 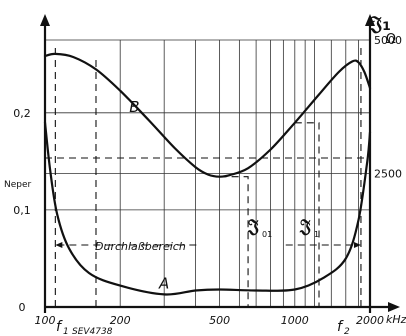 What do you see at coordinates (219, 320) in the screenshot?
I see `x-tick-label: 500` at bounding box center [219, 320].